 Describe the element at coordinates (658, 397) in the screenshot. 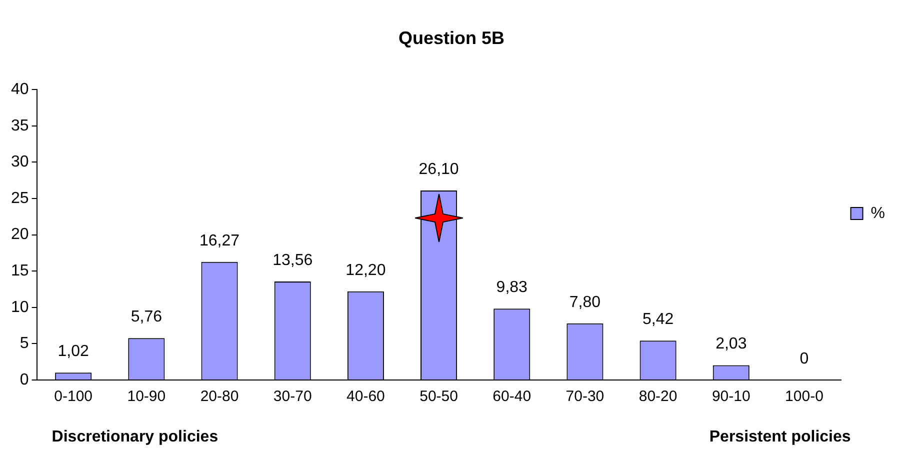

I see `x-tick-label: 80-20` at that location.